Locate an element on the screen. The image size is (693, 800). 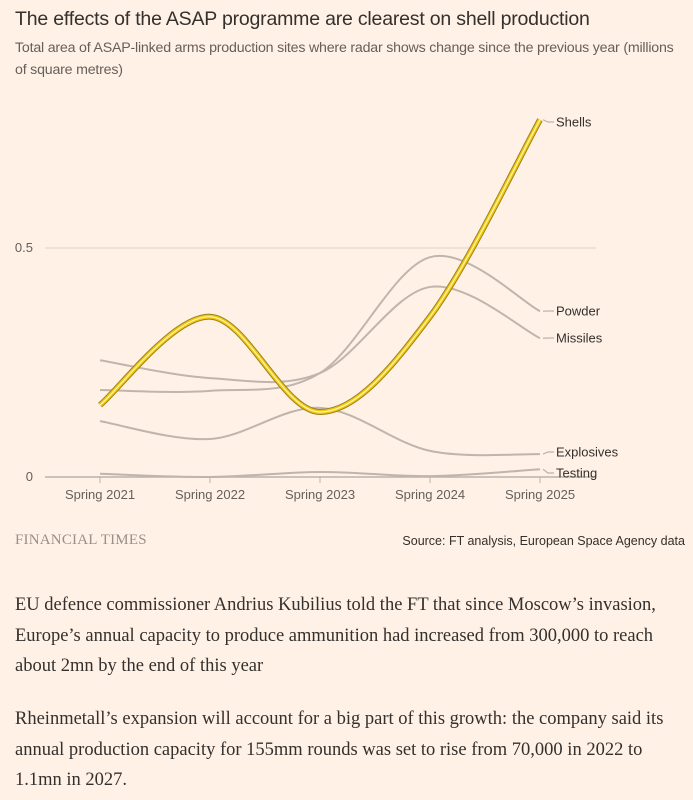
series-label-explosives: Explosives is located at coordinates (587, 452).